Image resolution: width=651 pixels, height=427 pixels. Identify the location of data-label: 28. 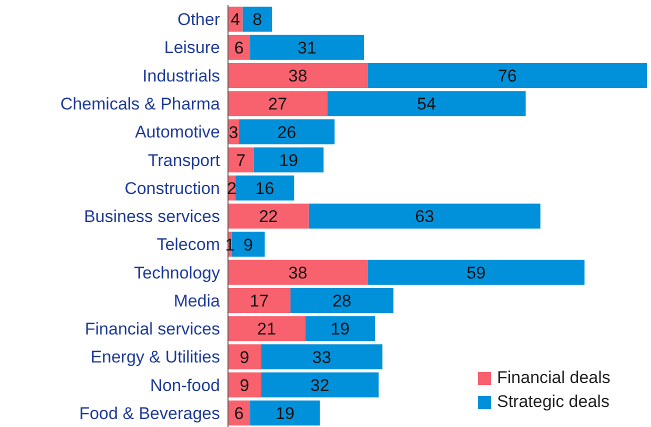
(342, 301).